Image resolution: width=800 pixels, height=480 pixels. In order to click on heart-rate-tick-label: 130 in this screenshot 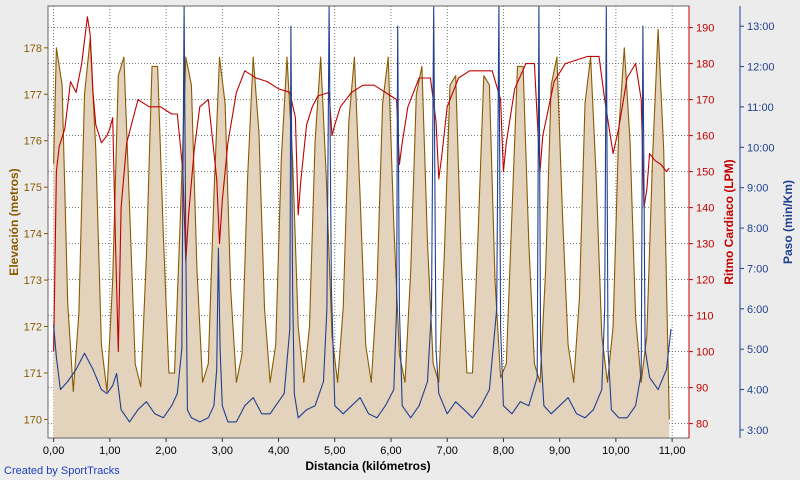, I will do `click(705, 245)`.